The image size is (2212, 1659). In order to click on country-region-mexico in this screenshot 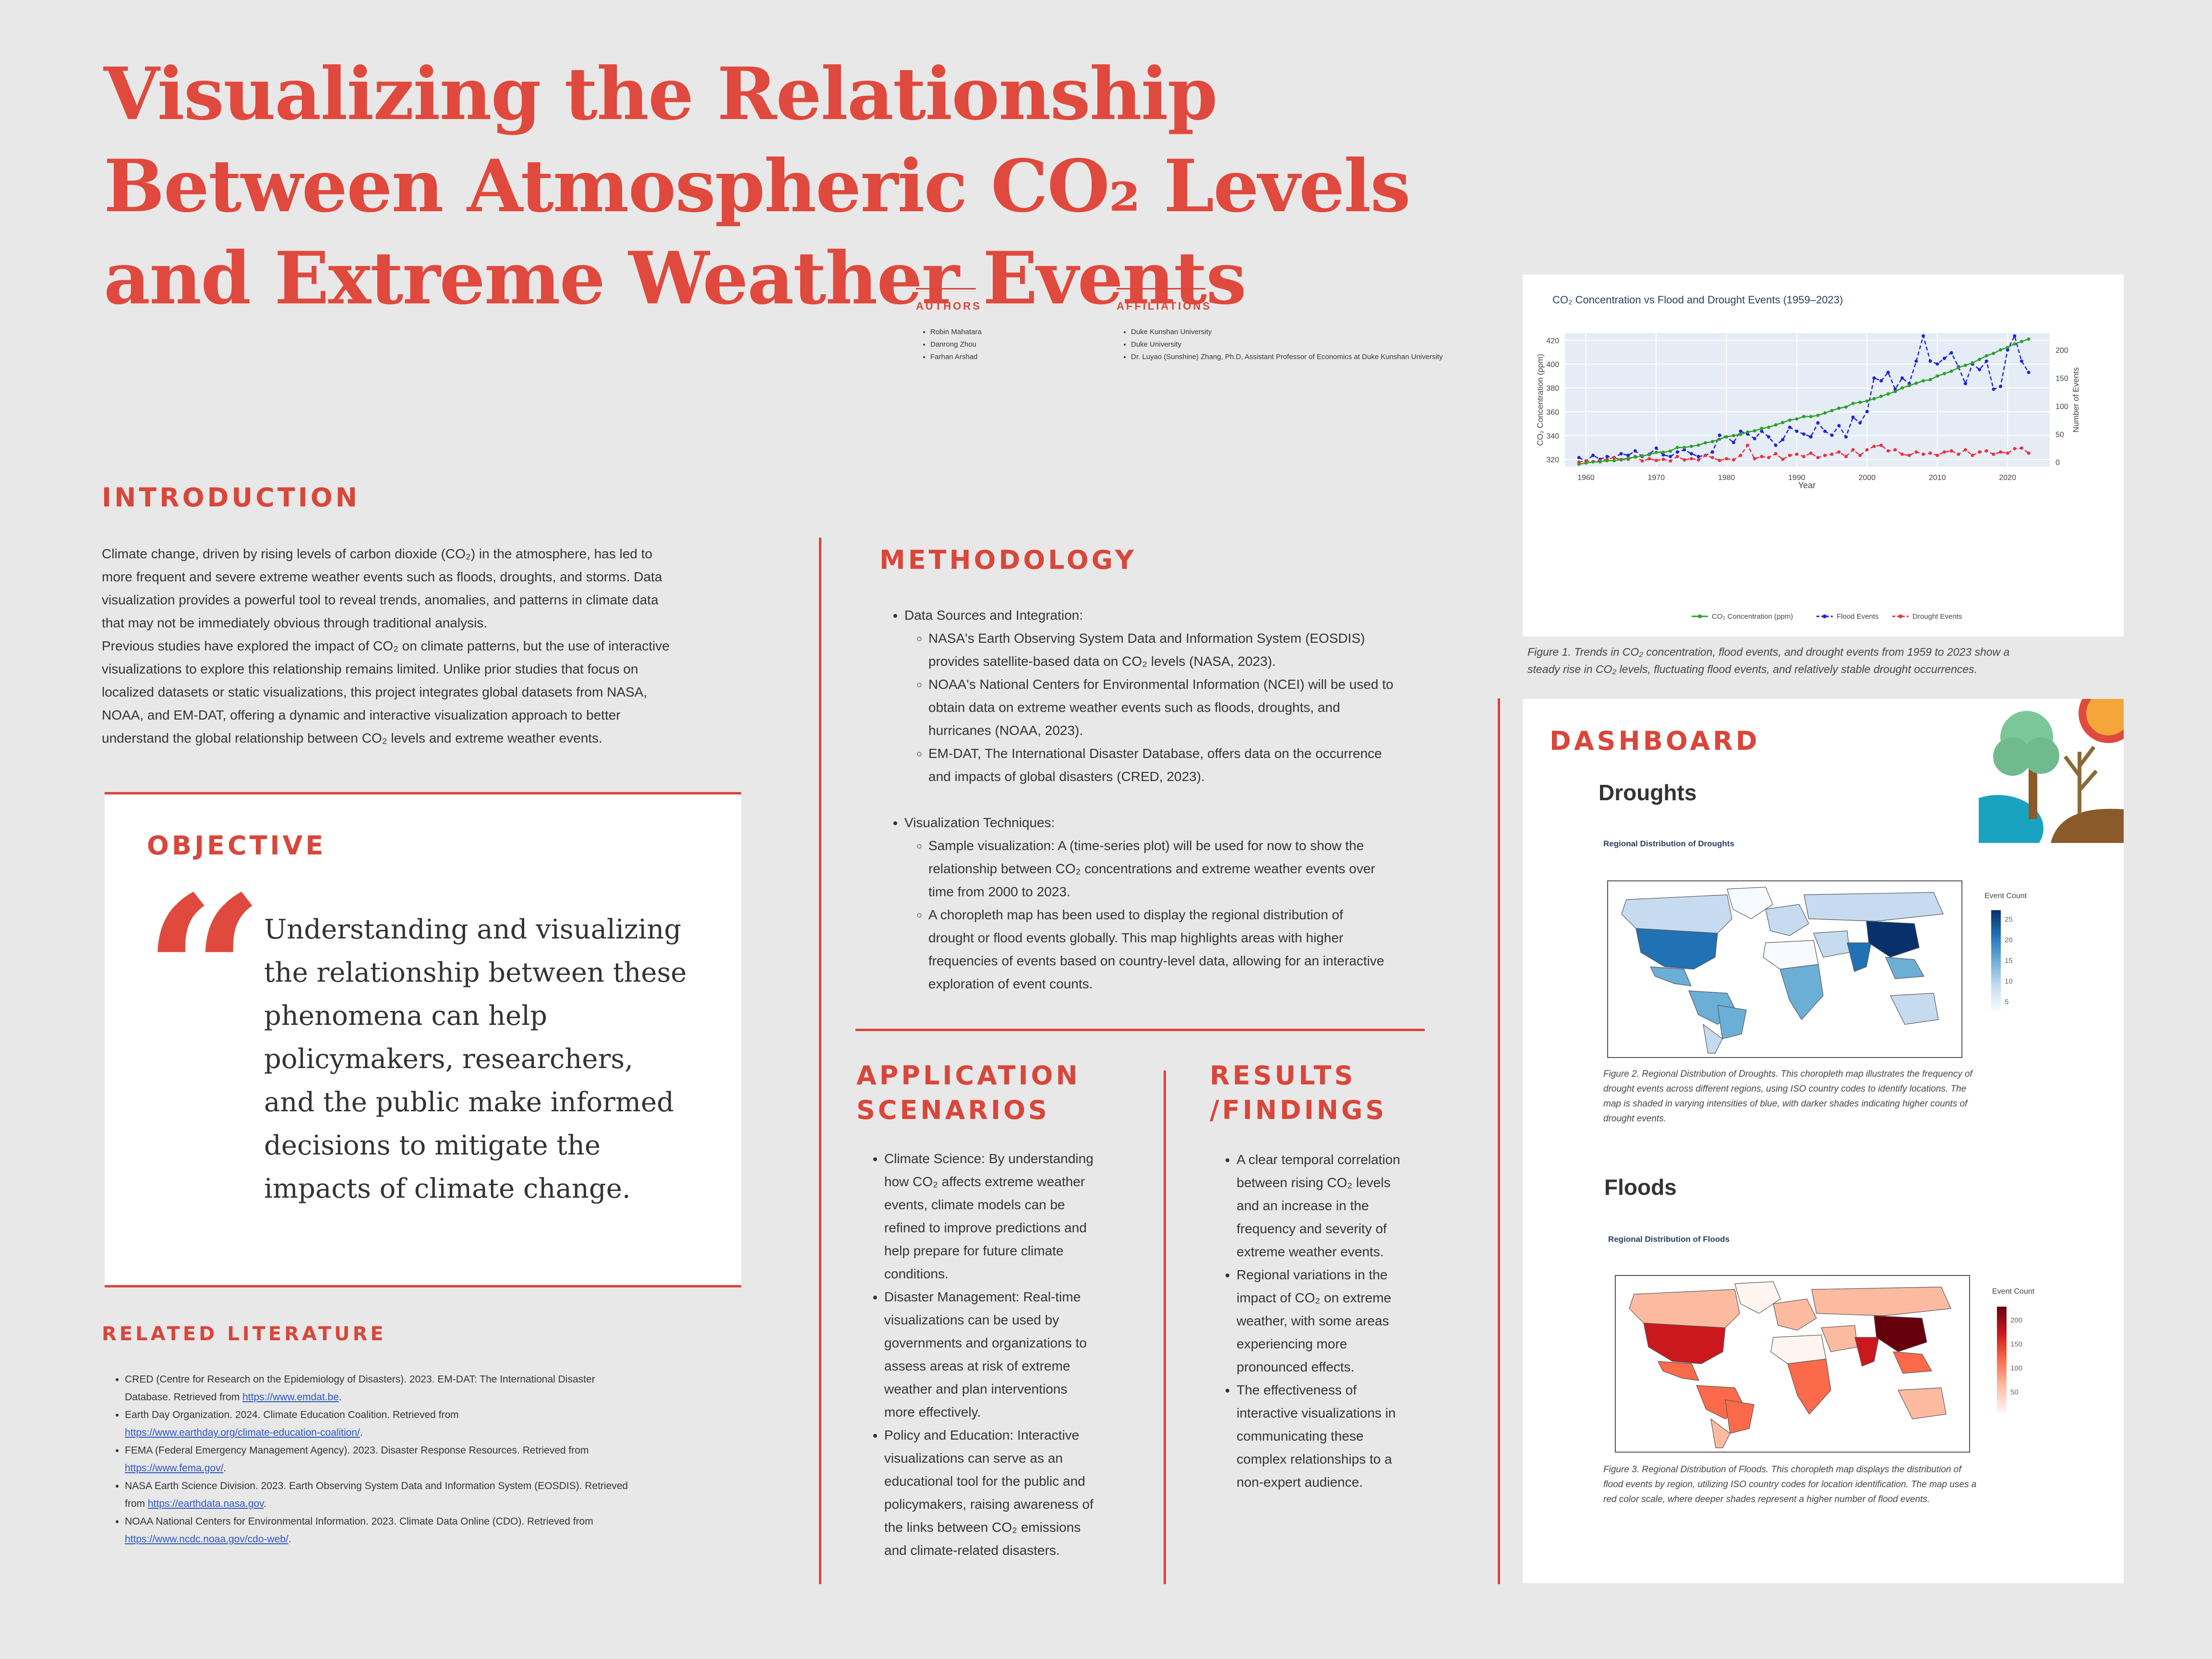, I will do `click(1678, 1371)`.